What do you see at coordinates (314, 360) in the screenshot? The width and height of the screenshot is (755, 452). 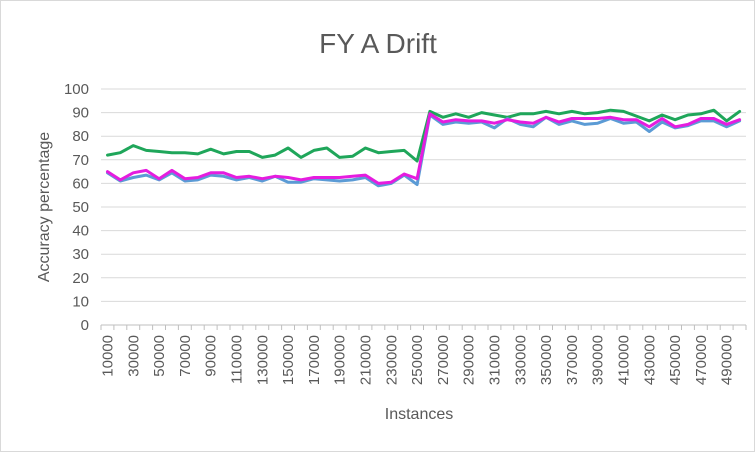 I see `x-tick-label: 170000` at bounding box center [314, 360].